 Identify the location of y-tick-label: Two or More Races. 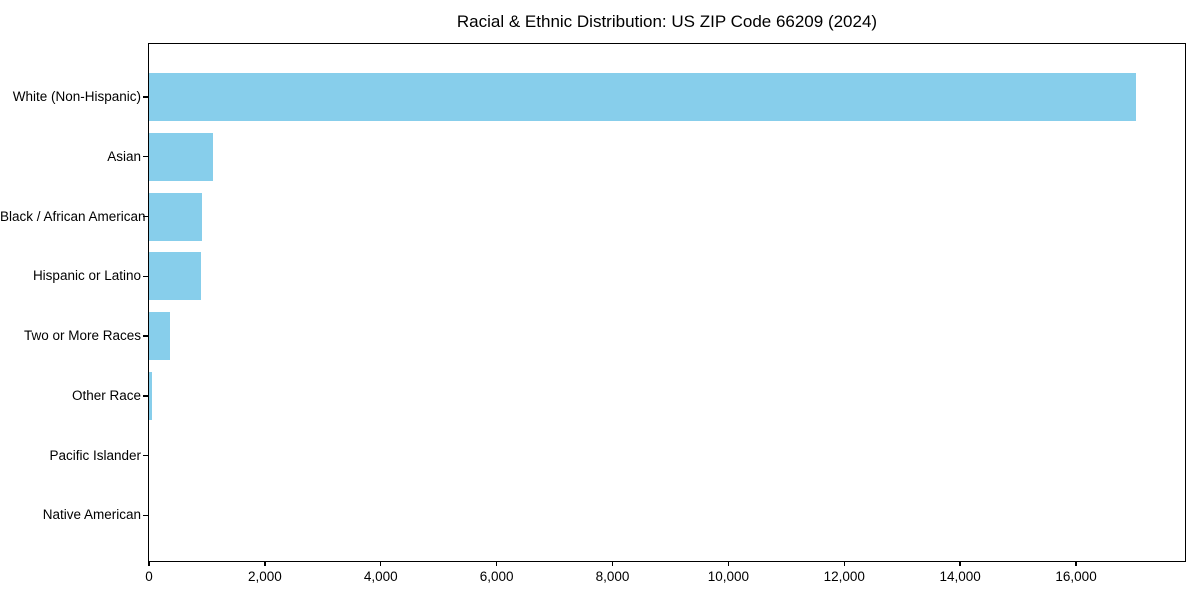
(82, 336).